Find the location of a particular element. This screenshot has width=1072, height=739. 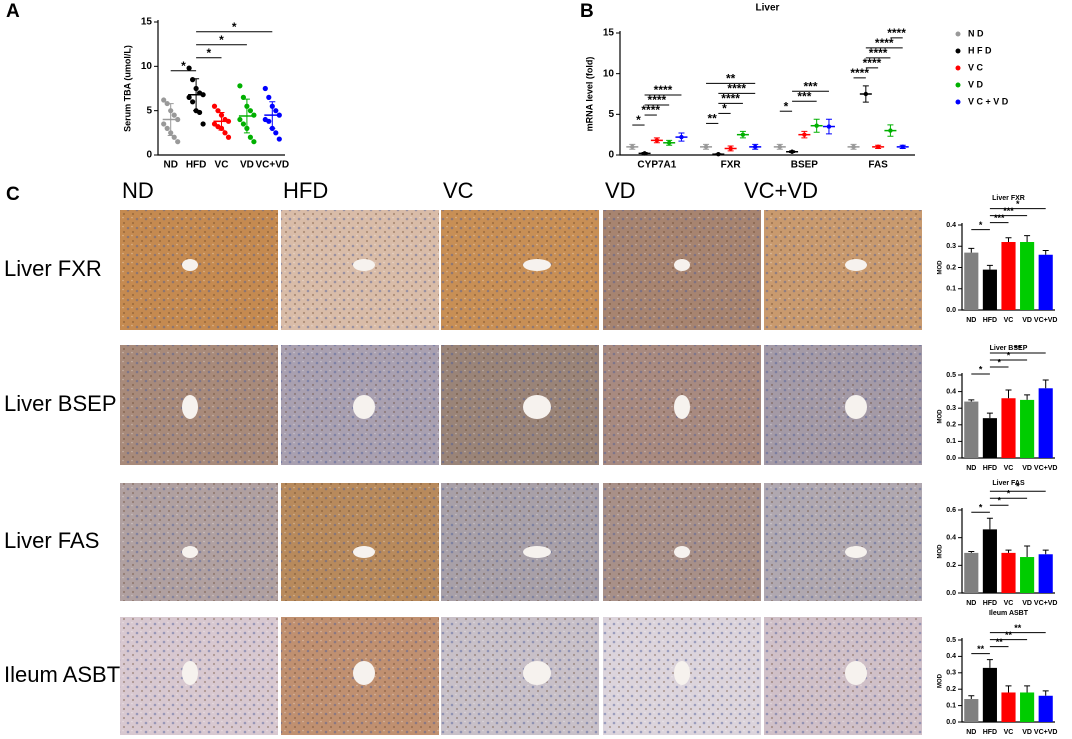

y-tick-label: 0.2 is located at coordinates (951, 565).